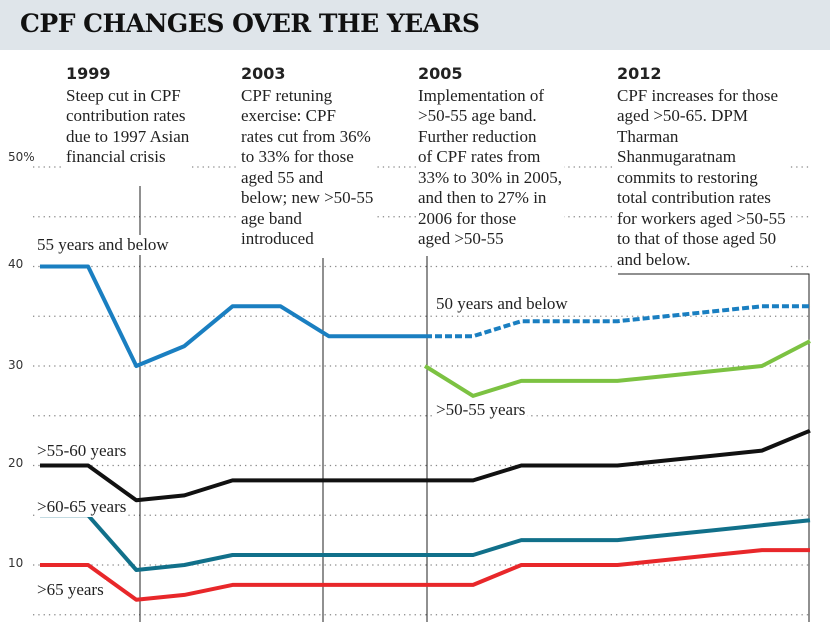 The image size is (830, 622). I want to click on series-label: 55 years and below, so click(103, 245).